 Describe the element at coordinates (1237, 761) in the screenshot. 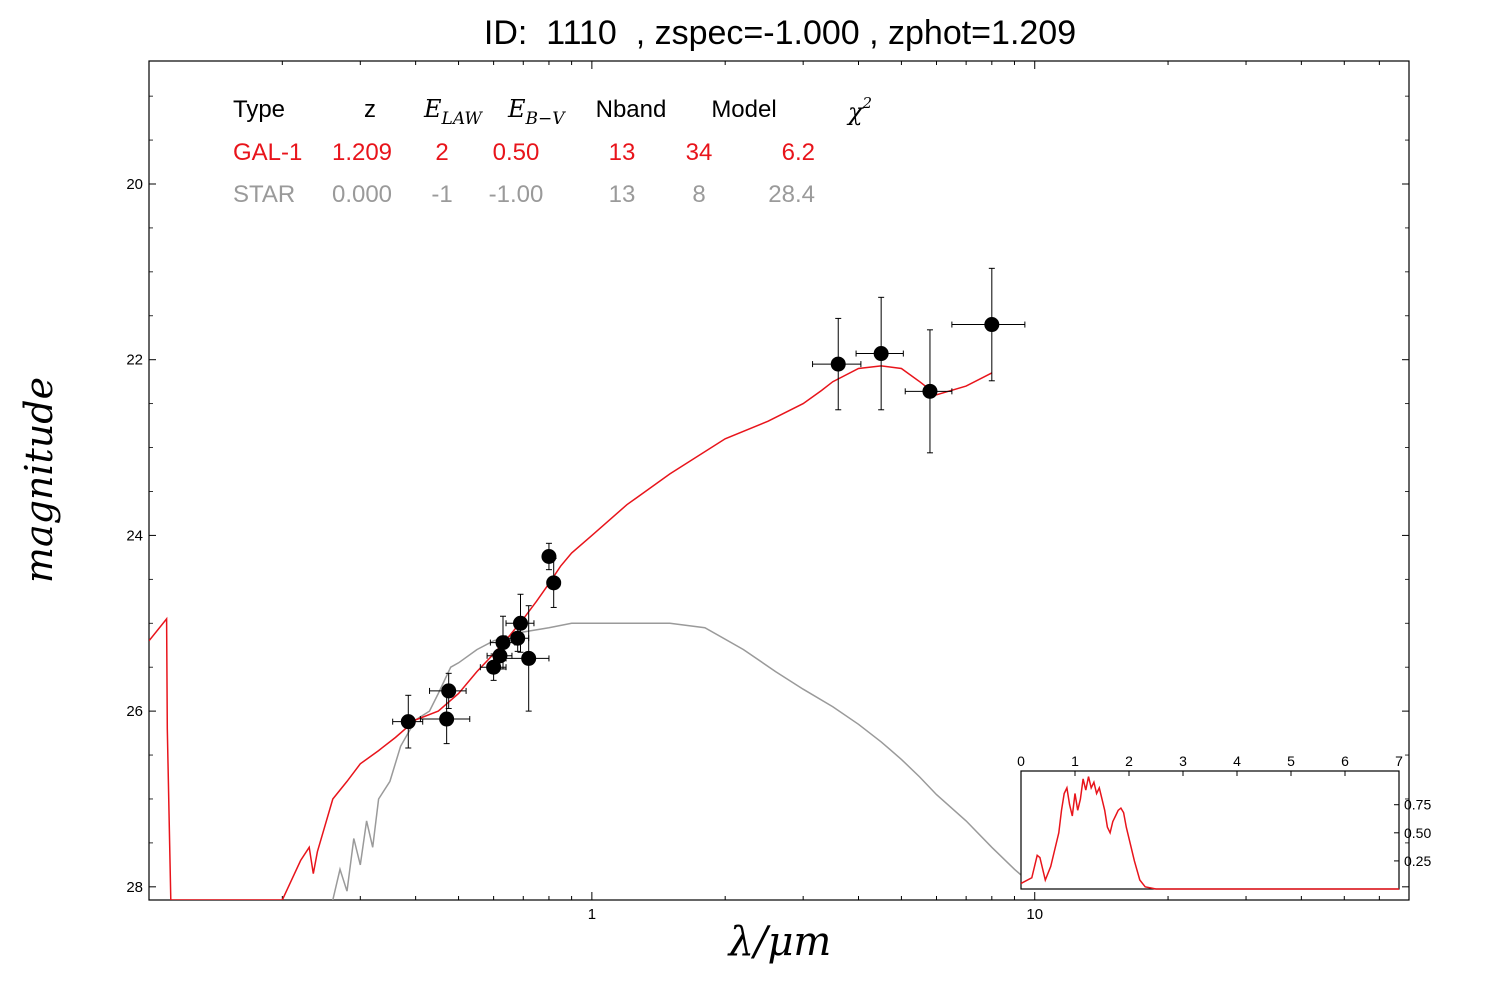

I see `inset-x-tick-label: 4` at that location.